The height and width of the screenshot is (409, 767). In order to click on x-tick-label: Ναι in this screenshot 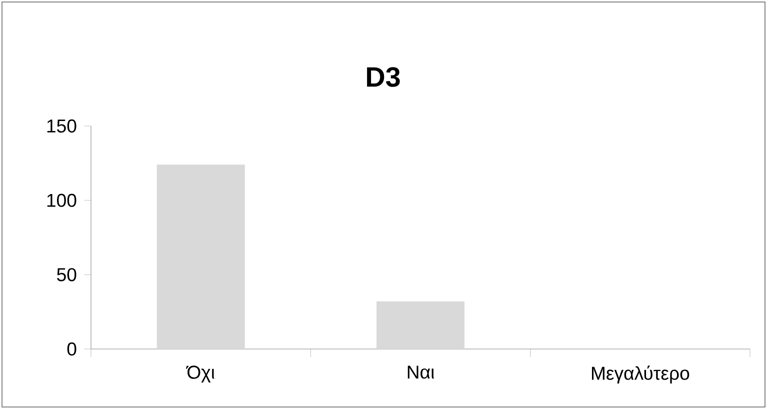, I will do `click(421, 372)`.